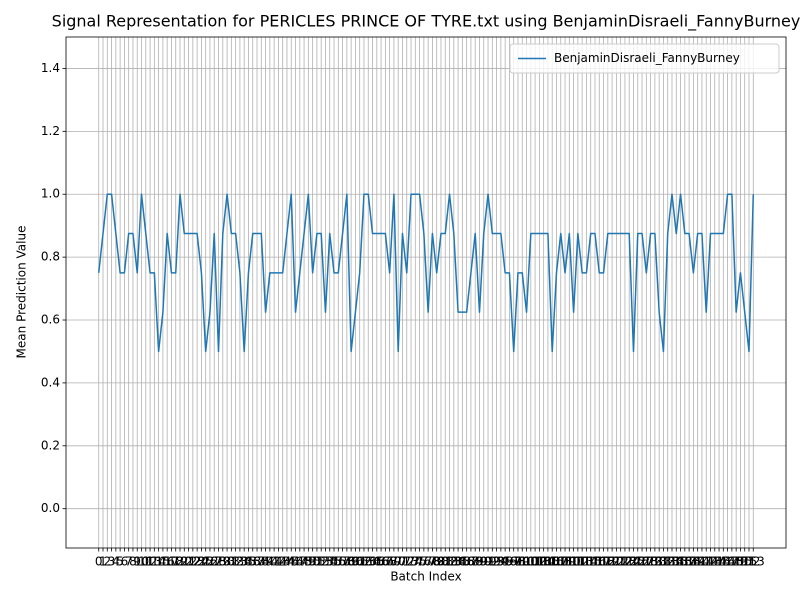  What do you see at coordinates (256, 562) in the screenshot?
I see `x-tick-label: 37` at bounding box center [256, 562].